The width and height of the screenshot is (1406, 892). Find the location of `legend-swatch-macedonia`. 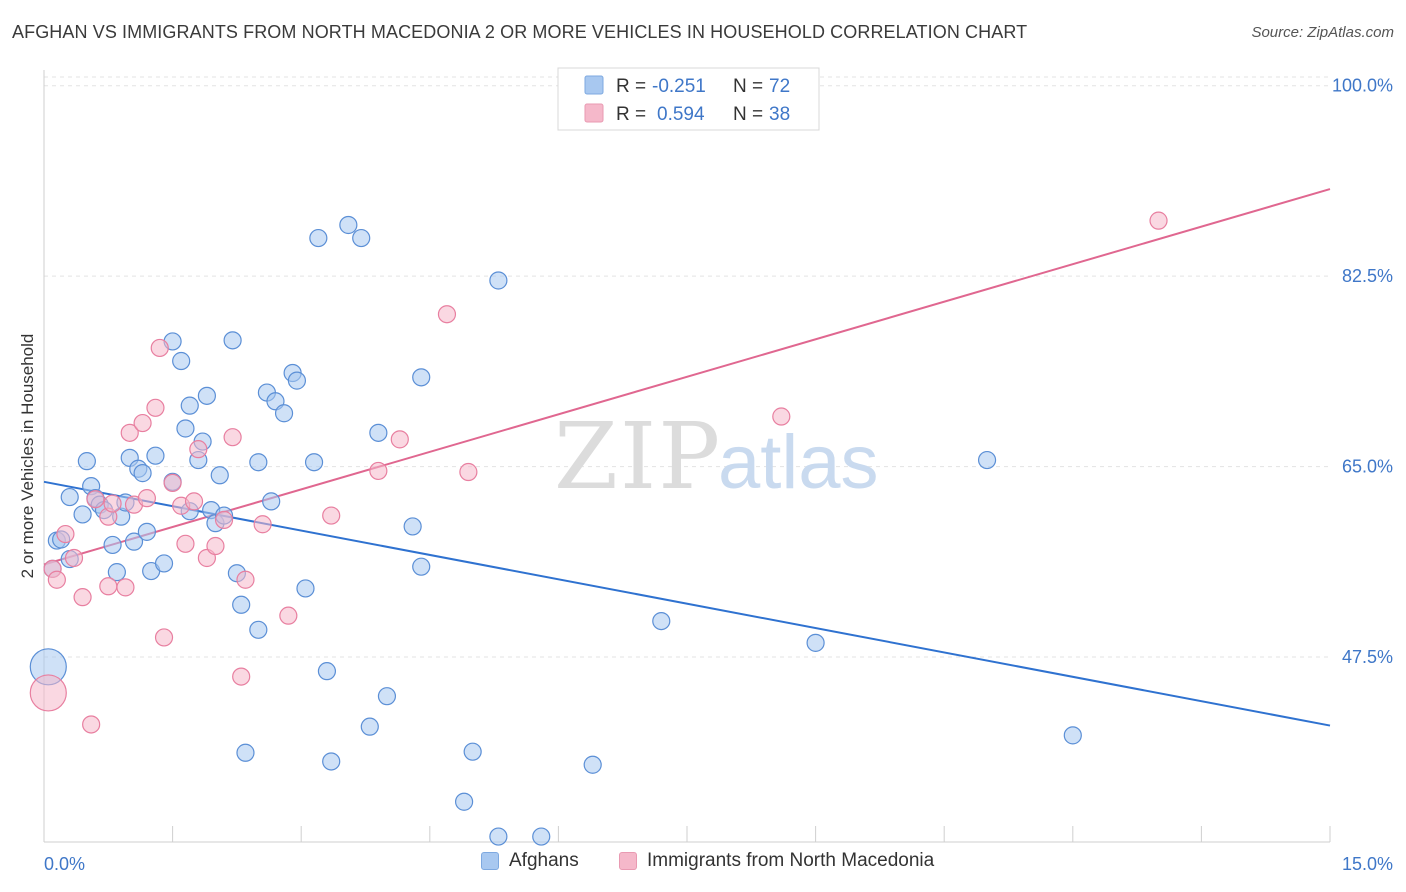

legend-swatch-macedonia is located at coordinates (628, 861).